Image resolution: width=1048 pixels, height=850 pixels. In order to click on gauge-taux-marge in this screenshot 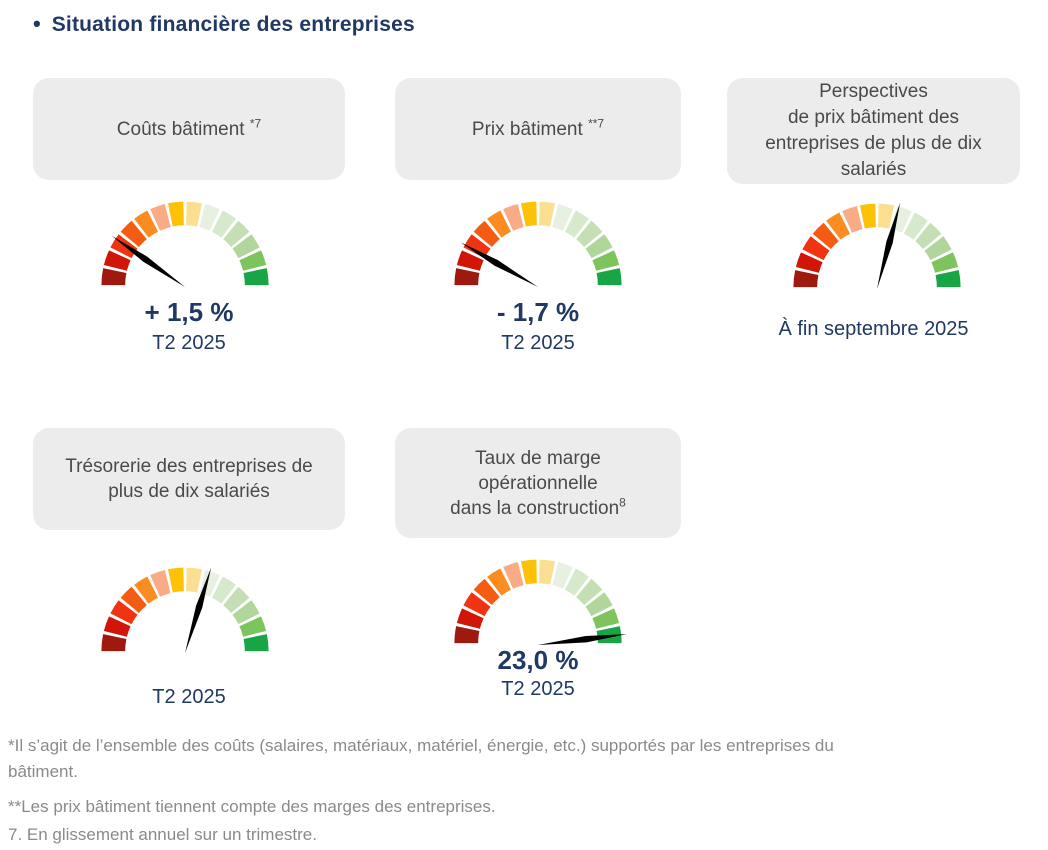, I will do `click(538, 598)`.